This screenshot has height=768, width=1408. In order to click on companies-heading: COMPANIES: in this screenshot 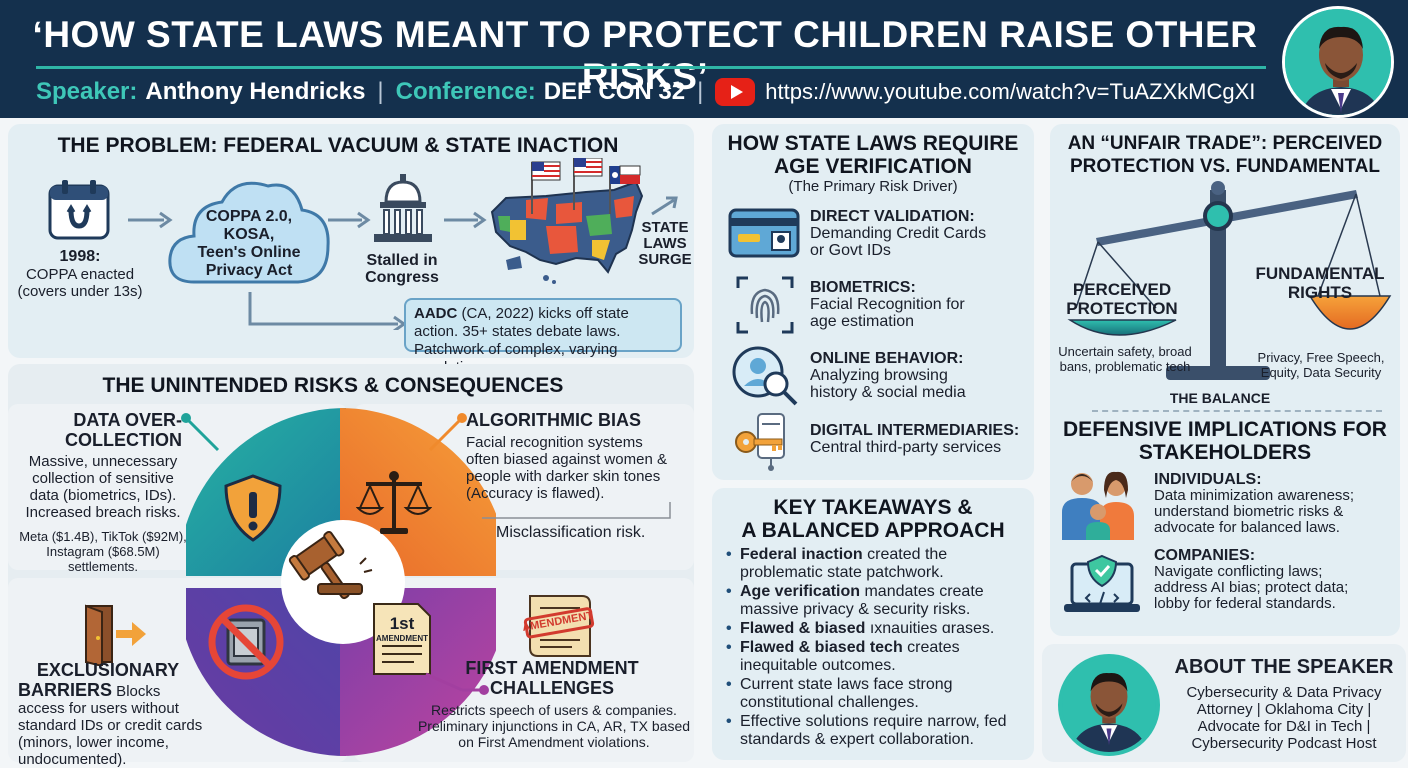, I will do `click(1205, 555)`.